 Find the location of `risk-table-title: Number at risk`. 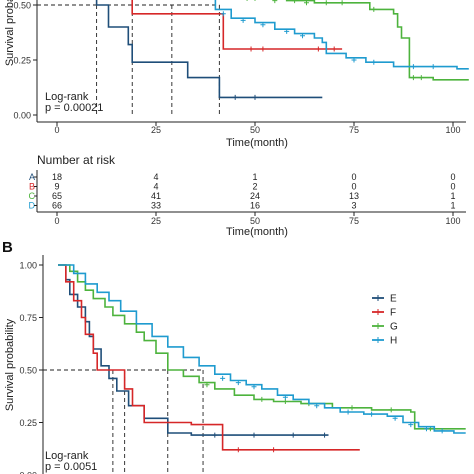

risk-table-title: Number at risk is located at coordinates (76, 160).